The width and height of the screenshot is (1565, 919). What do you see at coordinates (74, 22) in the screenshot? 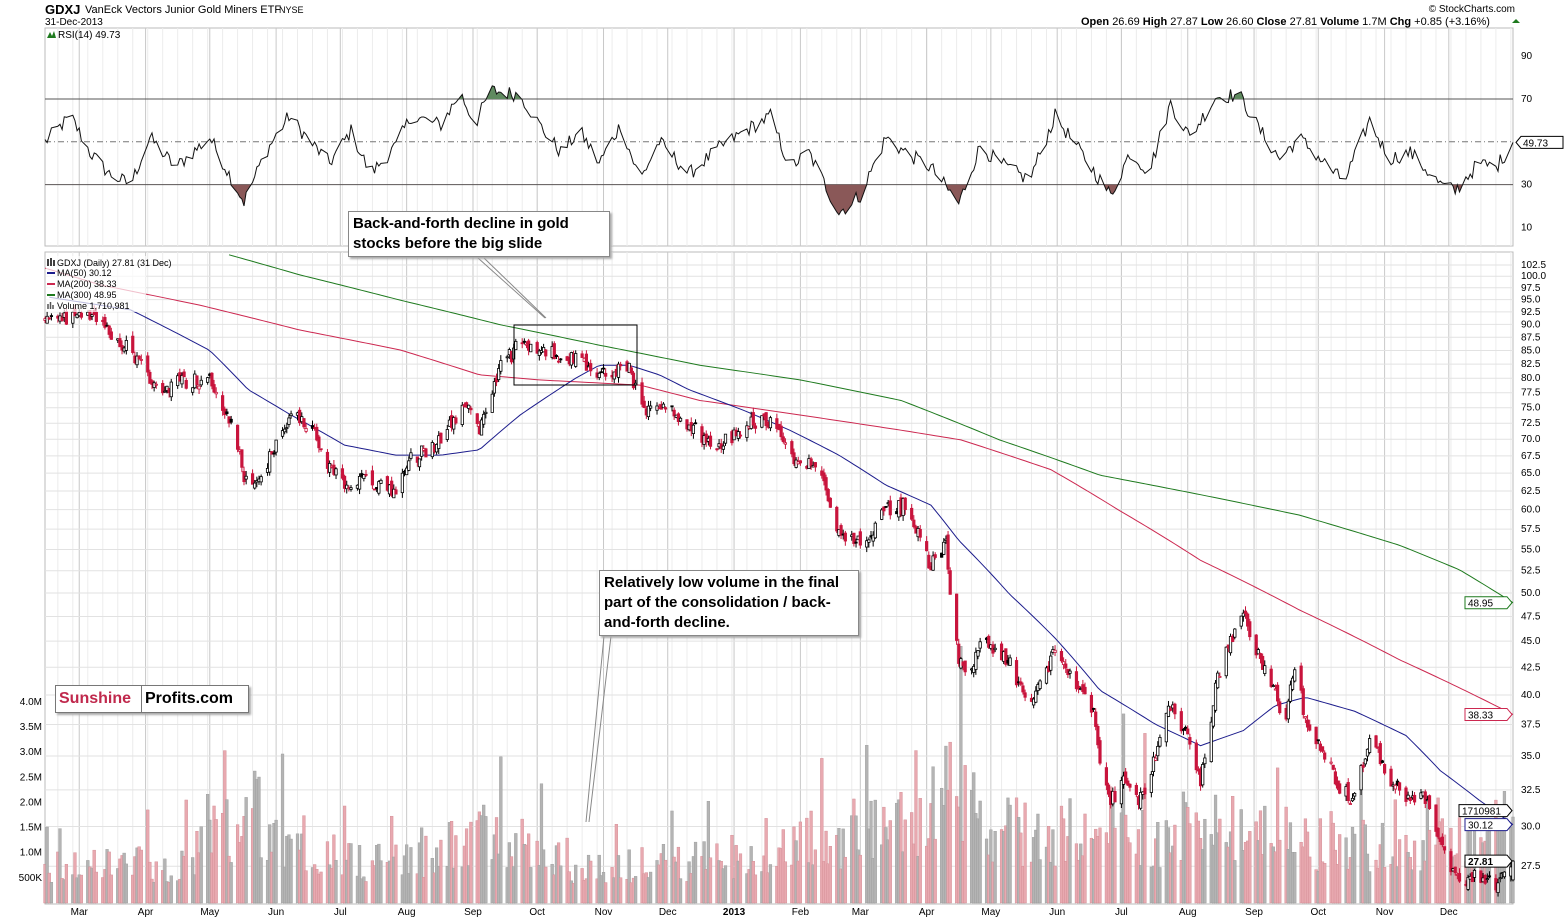
I see `chart-date: 31-Dec-2013` at bounding box center [74, 22].